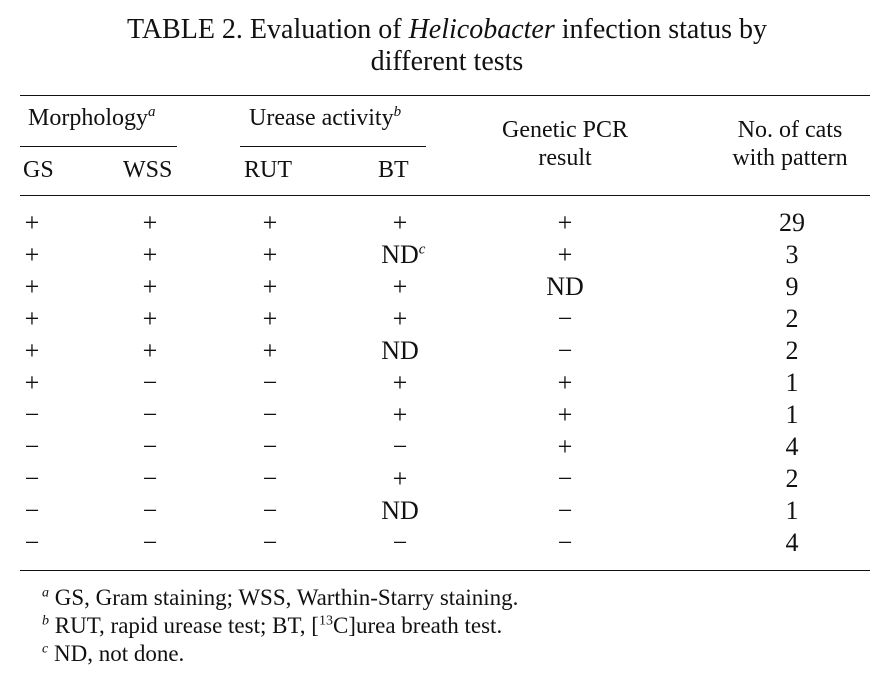 The image size is (894, 692). Describe the element at coordinates (447, 447) in the screenshot. I see `table-row: − − − − +4` at that location.